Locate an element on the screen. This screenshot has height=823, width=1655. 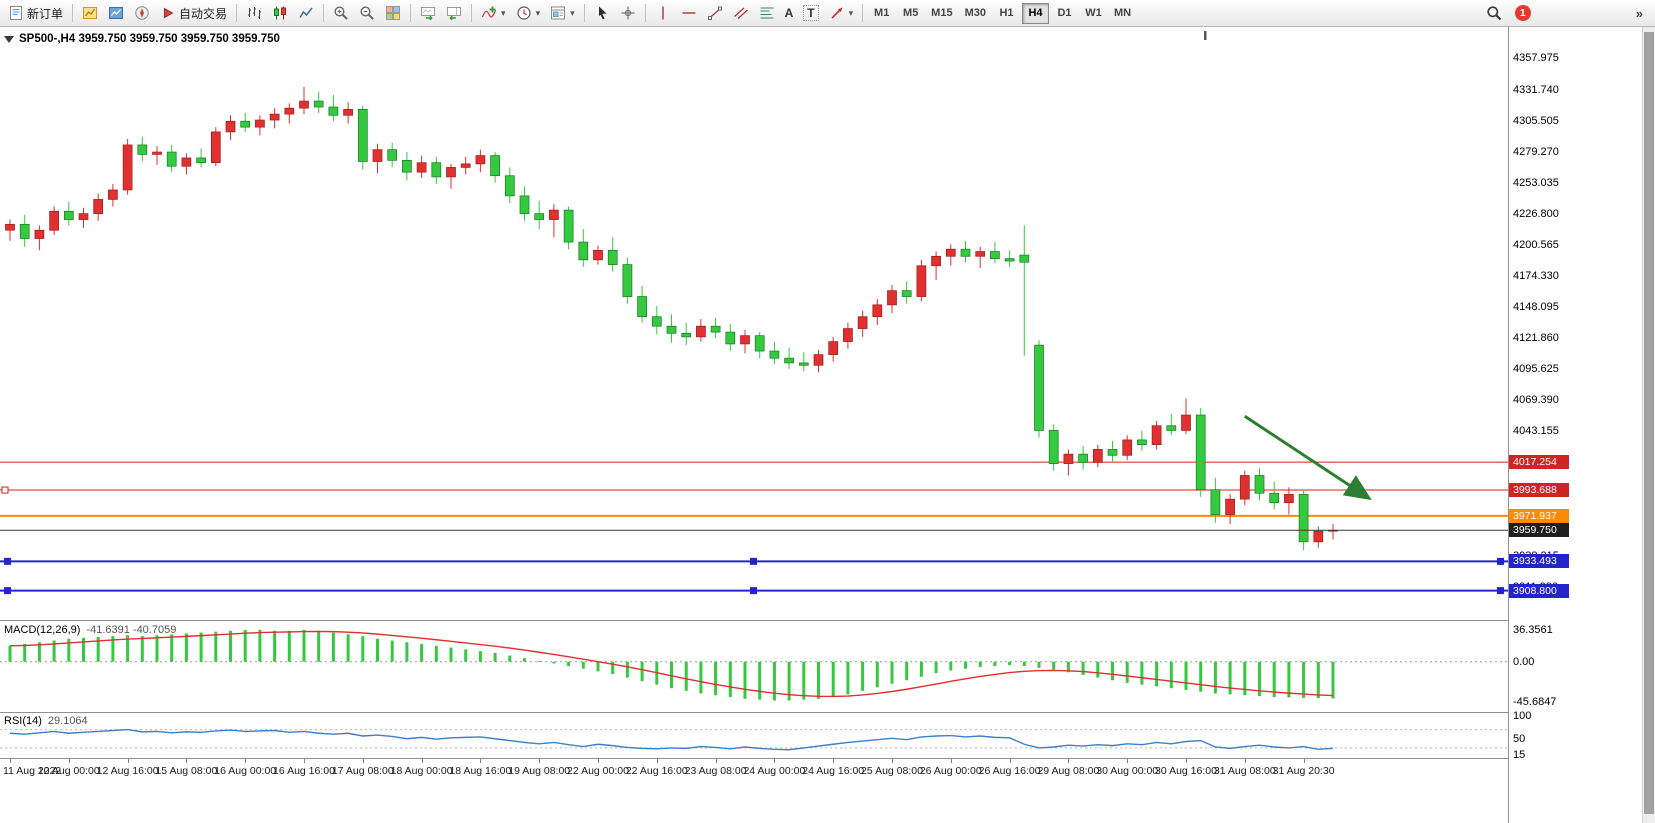
price-line-badge: 3993.688 is located at coordinates (1539, 490).